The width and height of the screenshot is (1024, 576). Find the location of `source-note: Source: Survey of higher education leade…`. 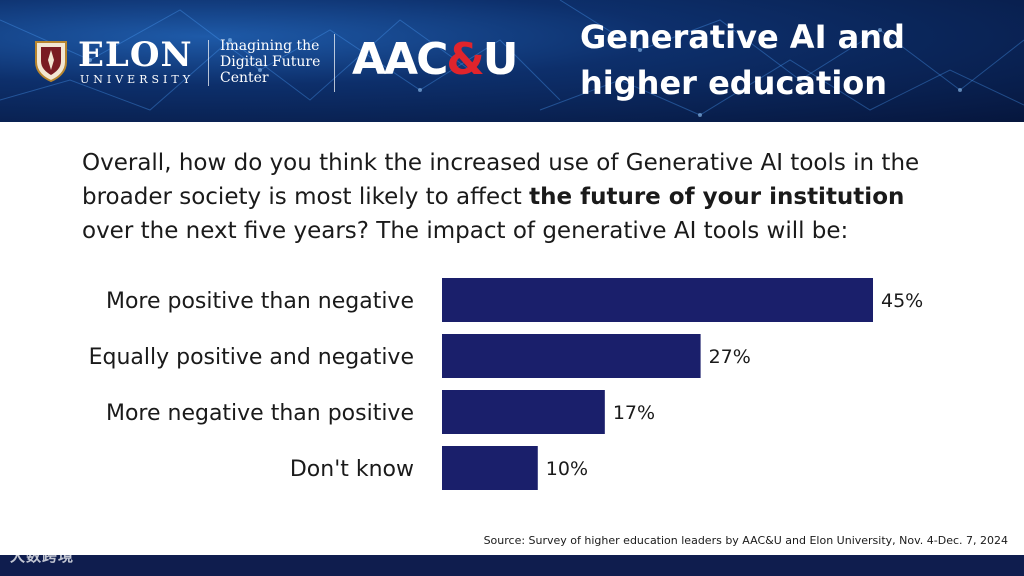

source-note: Source: Survey of higher education leade… is located at coordinates (745, 540).